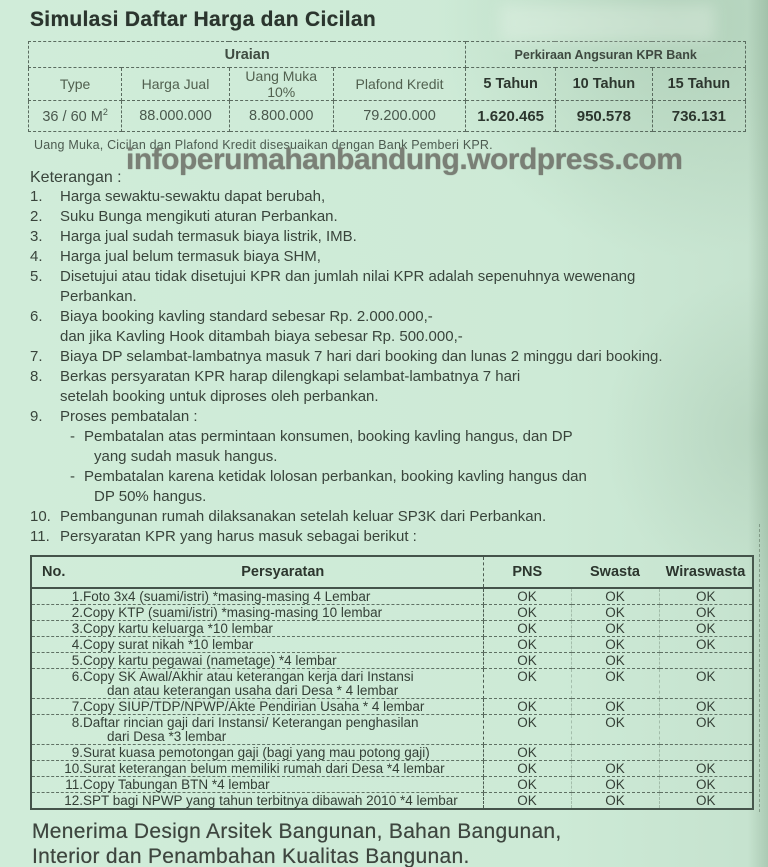 This screenshot has height=867, width=768. Describe the element at coordinates (36, 416) in the screenshot. I see `keterangan-item-number: 9.` at that location.